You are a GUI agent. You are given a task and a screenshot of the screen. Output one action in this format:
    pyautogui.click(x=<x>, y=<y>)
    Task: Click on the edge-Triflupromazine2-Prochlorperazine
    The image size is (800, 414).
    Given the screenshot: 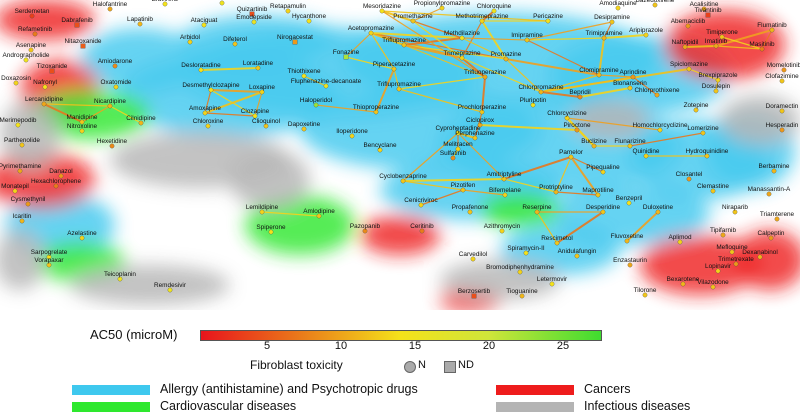 What is the action you would take?
    pyautogui.click(x=440, y=100)
    